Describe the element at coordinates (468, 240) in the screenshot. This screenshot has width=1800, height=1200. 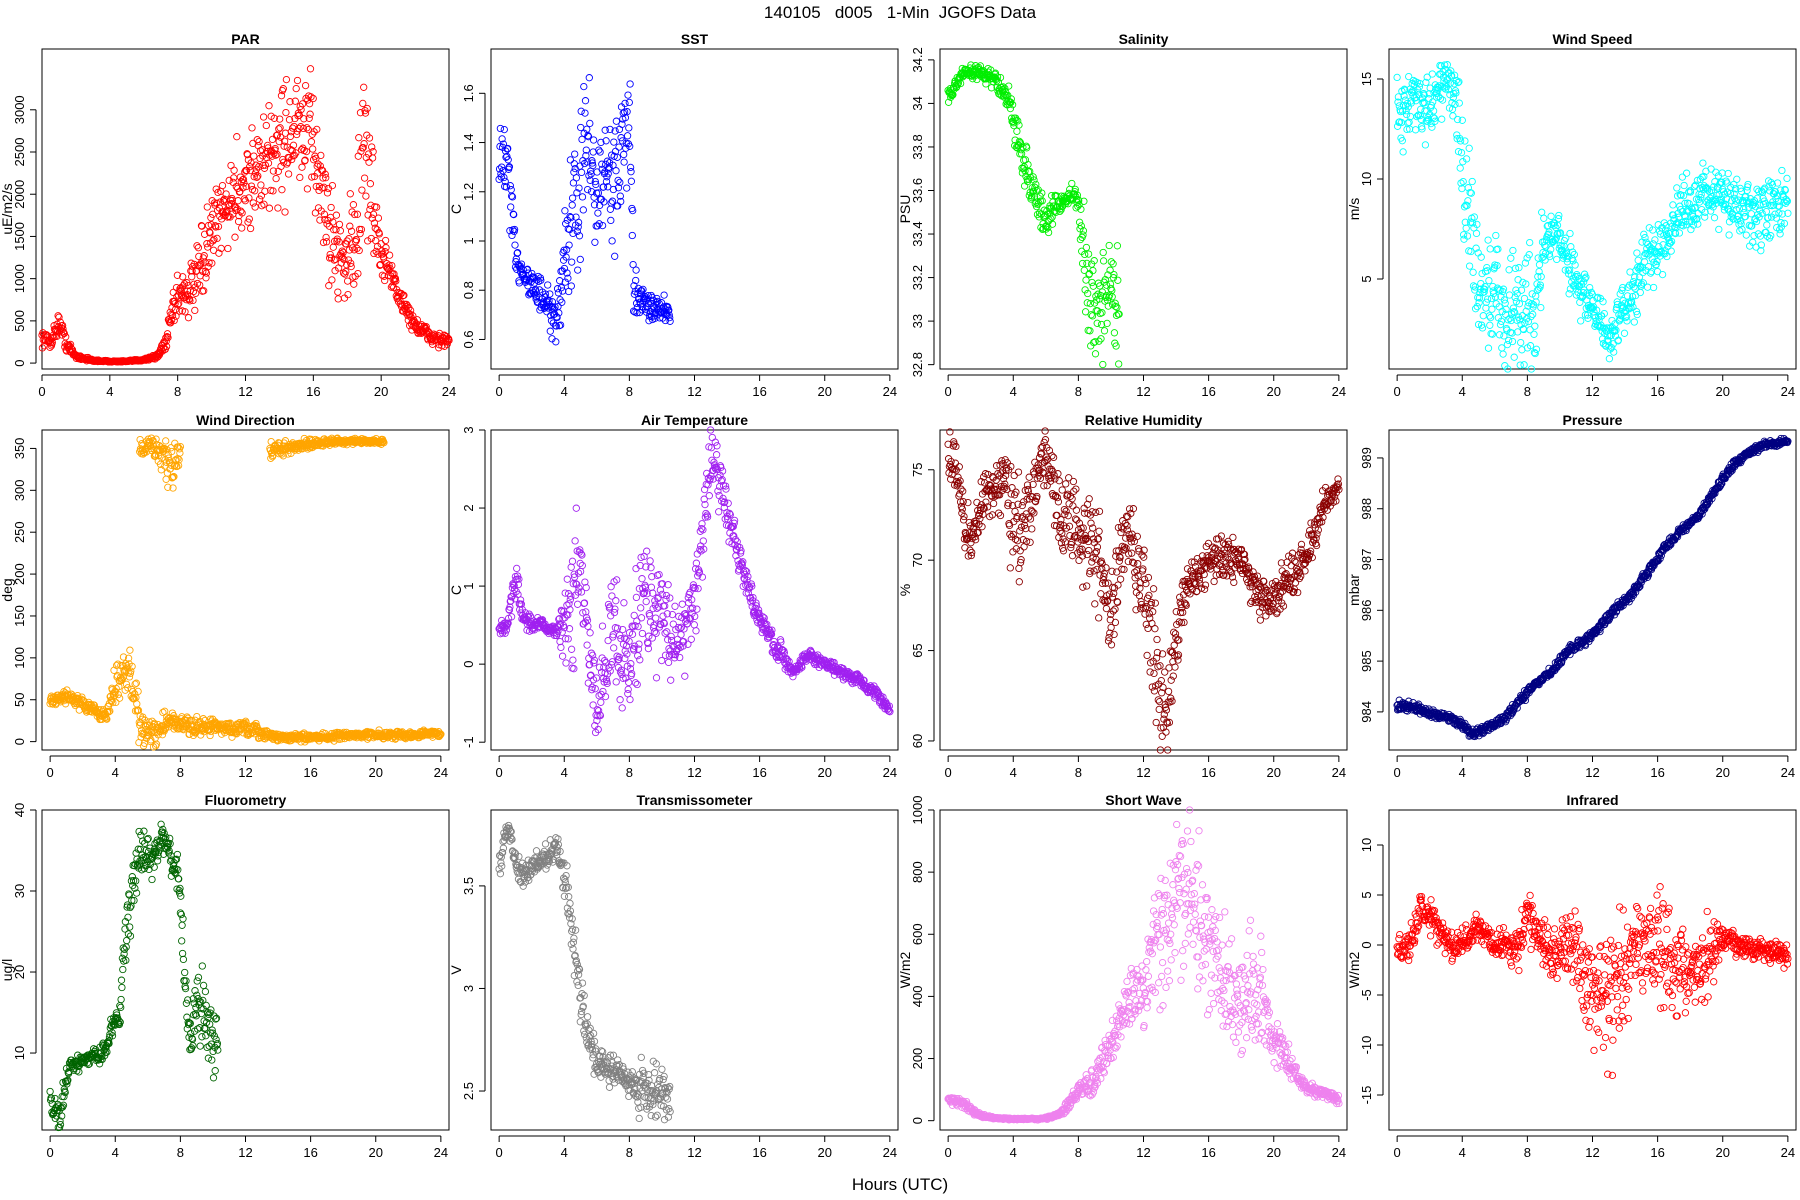
I see `y-tick-label: 1` at that location.